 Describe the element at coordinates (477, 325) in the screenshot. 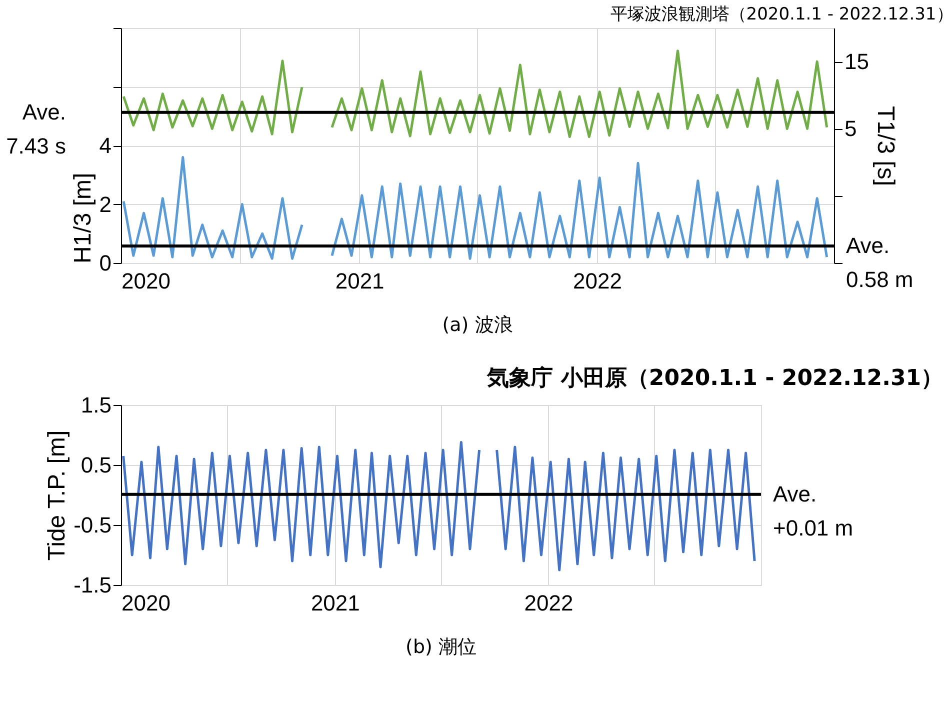

I see `text: (a) 波浪` at that location.